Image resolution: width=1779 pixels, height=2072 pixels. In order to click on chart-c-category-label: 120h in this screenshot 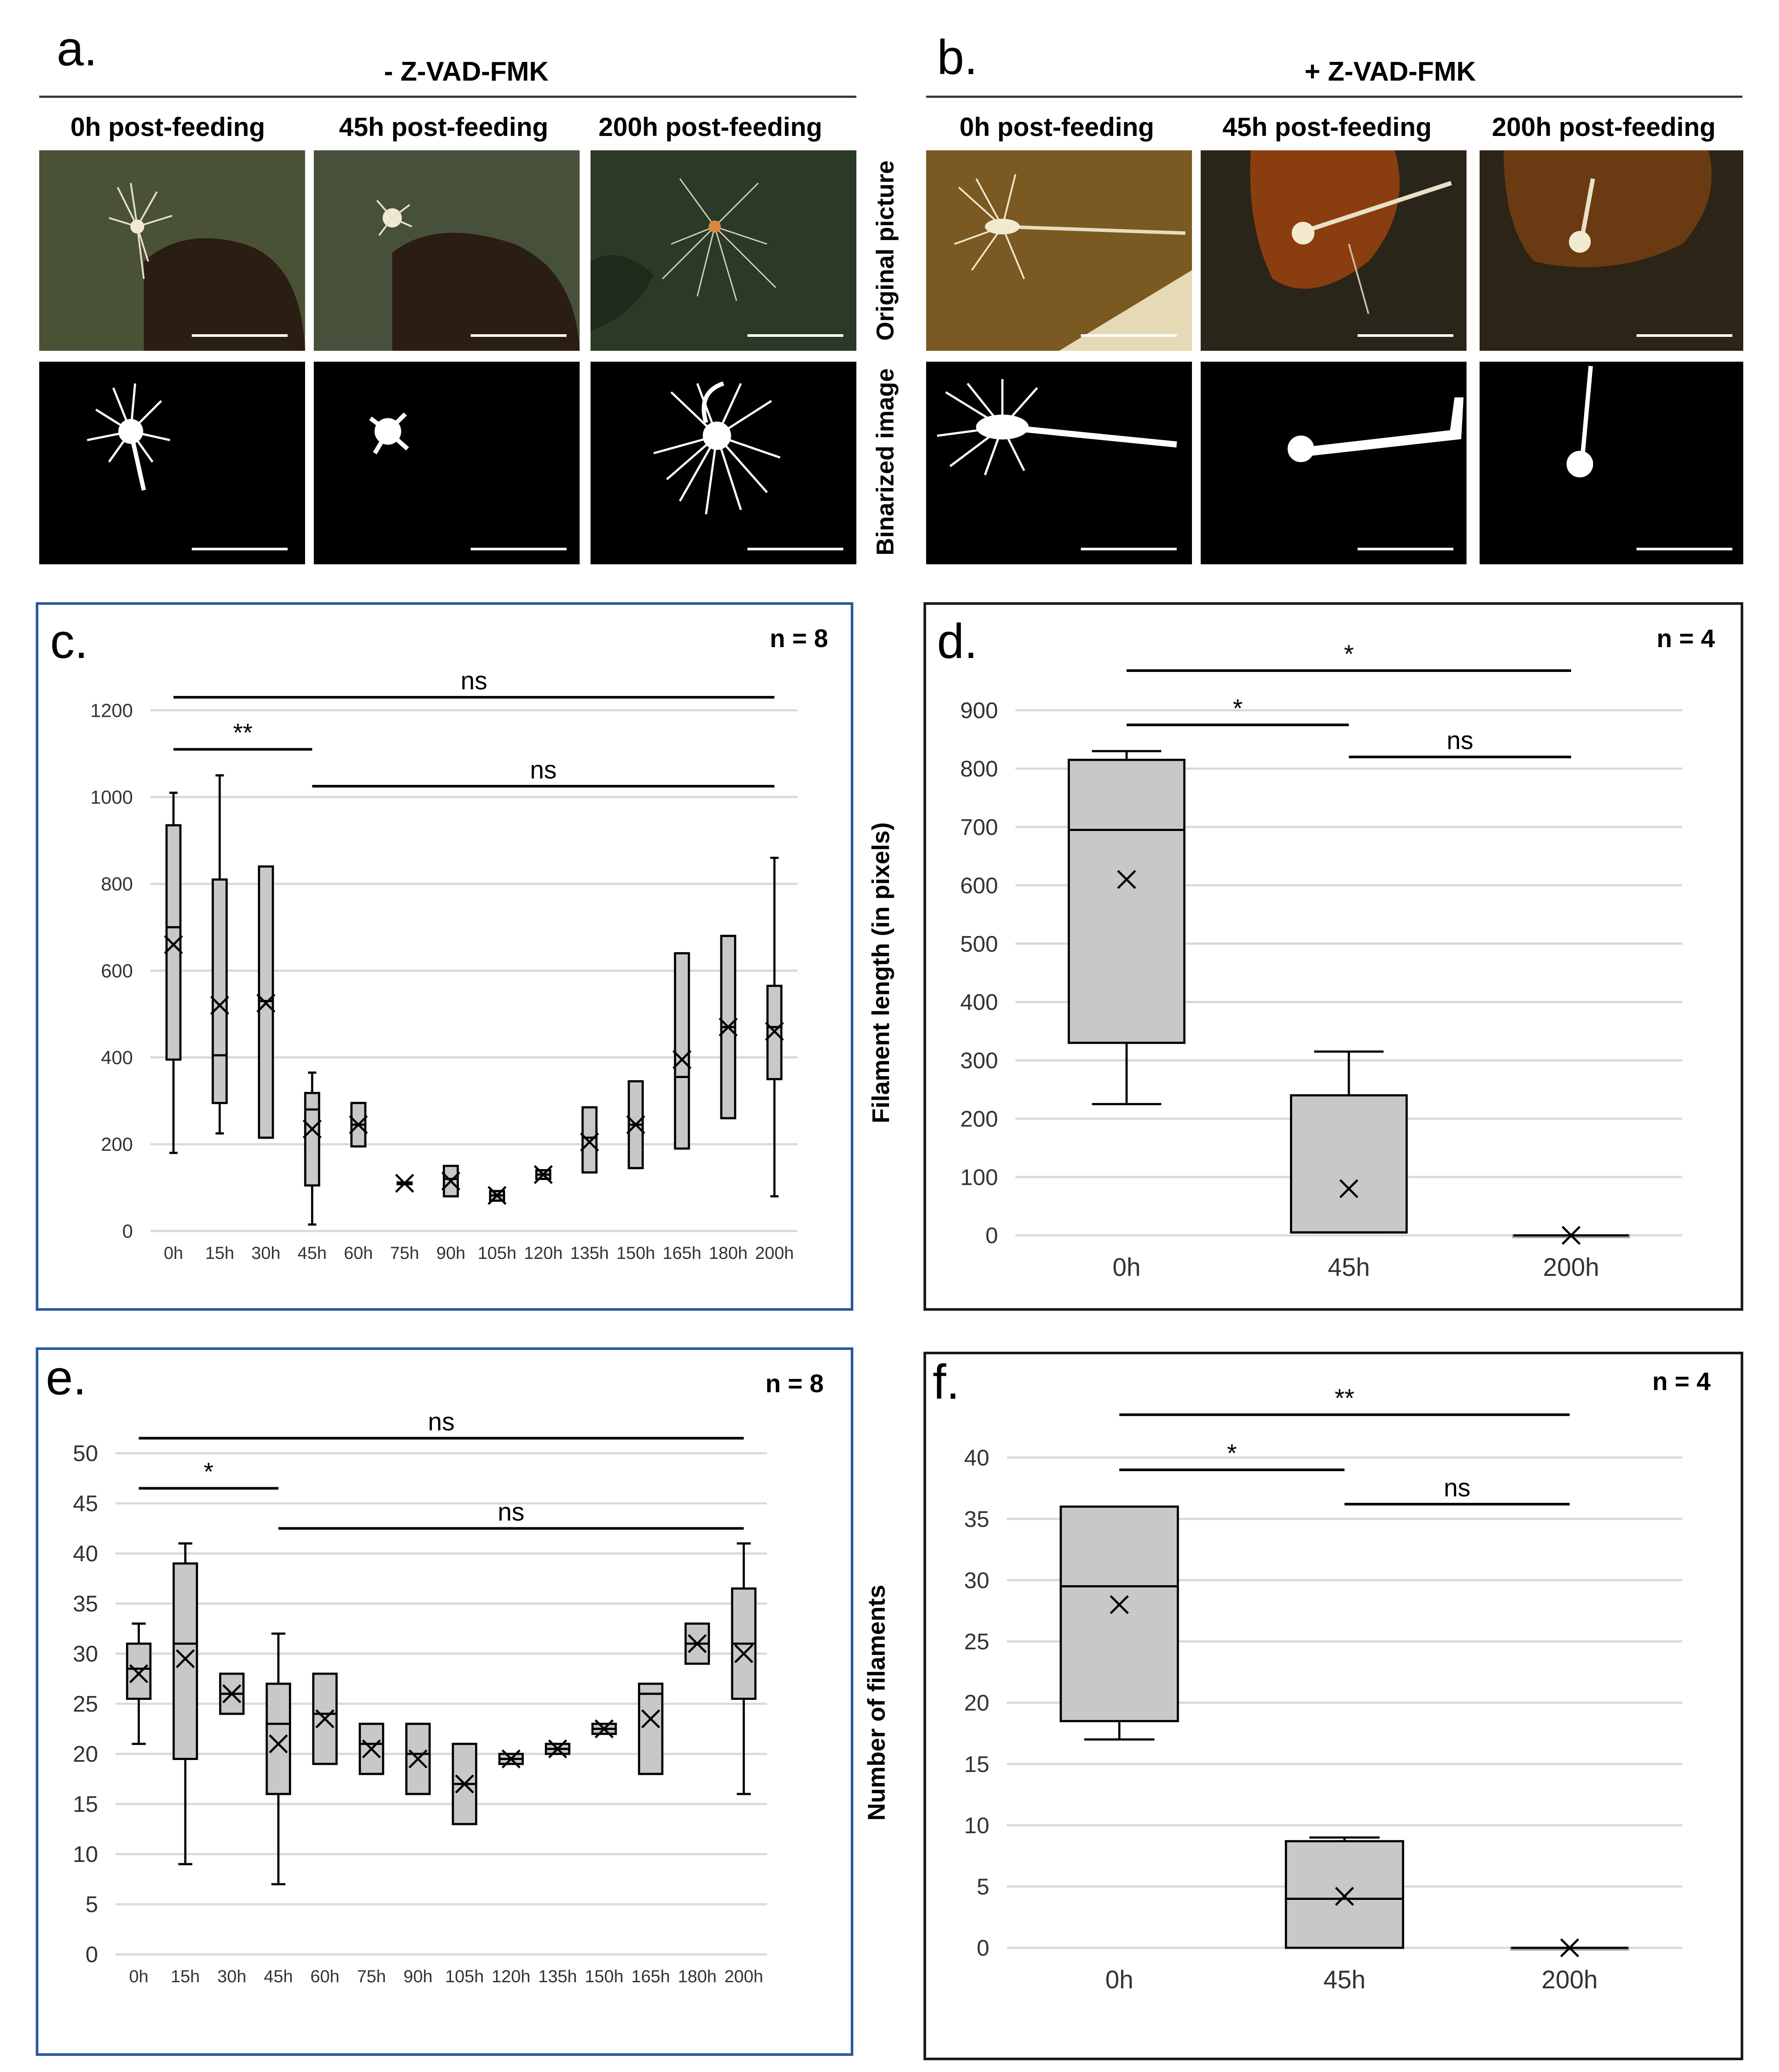, I will do `click(543, 1254)`.